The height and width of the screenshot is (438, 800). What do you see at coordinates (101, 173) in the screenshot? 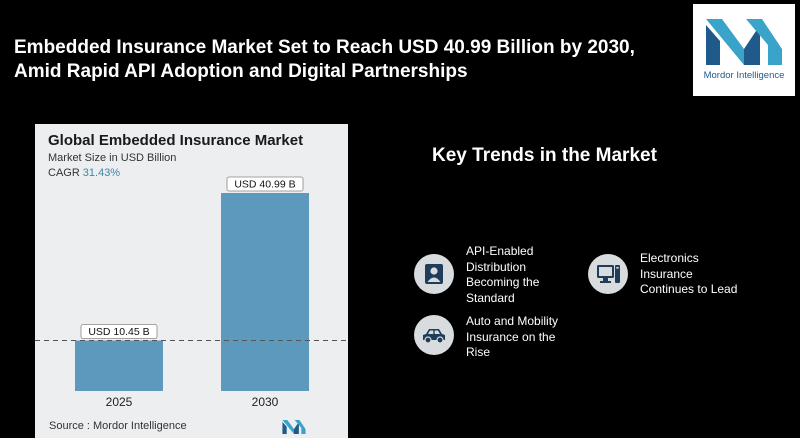
I see `cagr-value: 31.43%` at bounding box center [101, 173].